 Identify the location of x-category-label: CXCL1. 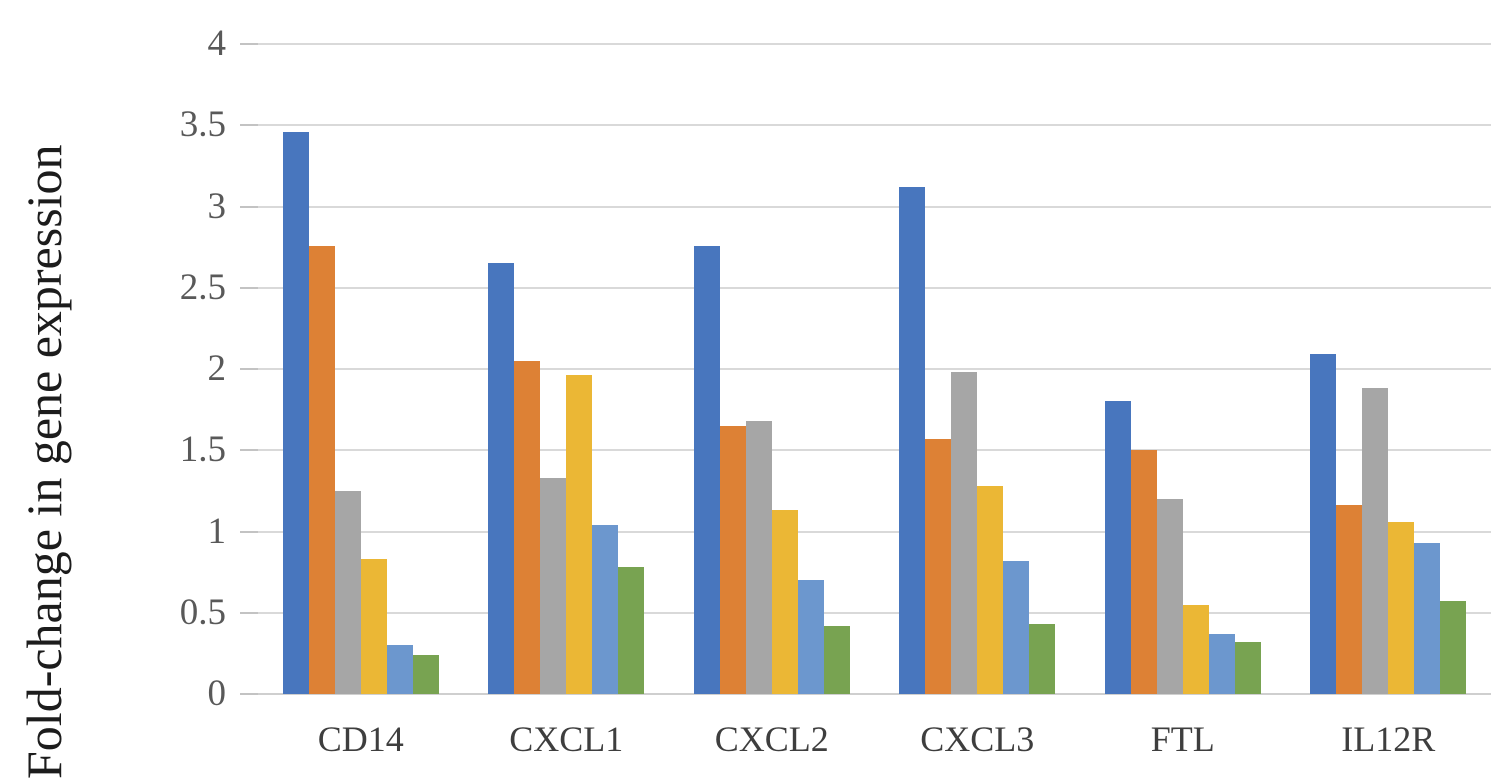
(566, 739).